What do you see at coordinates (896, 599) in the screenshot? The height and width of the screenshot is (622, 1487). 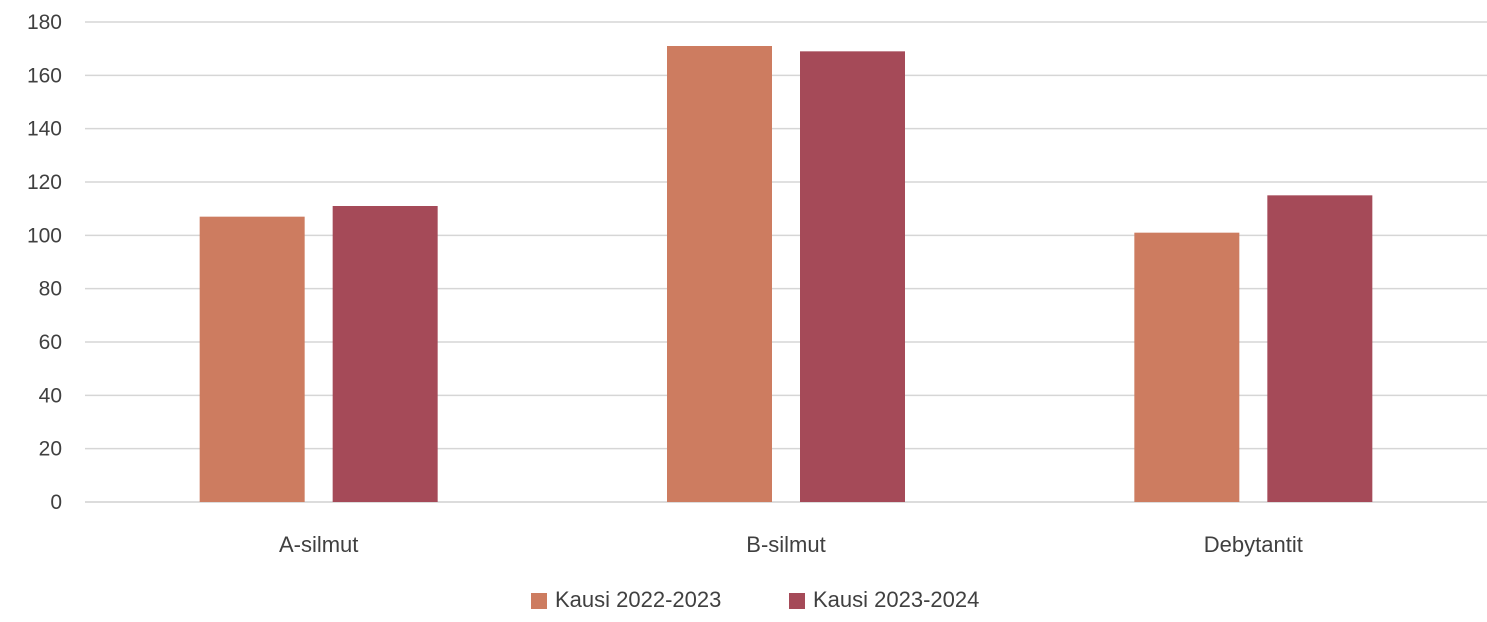 I see `legend-label: Kausi 2023-2024` at bounding box center [896, 599].